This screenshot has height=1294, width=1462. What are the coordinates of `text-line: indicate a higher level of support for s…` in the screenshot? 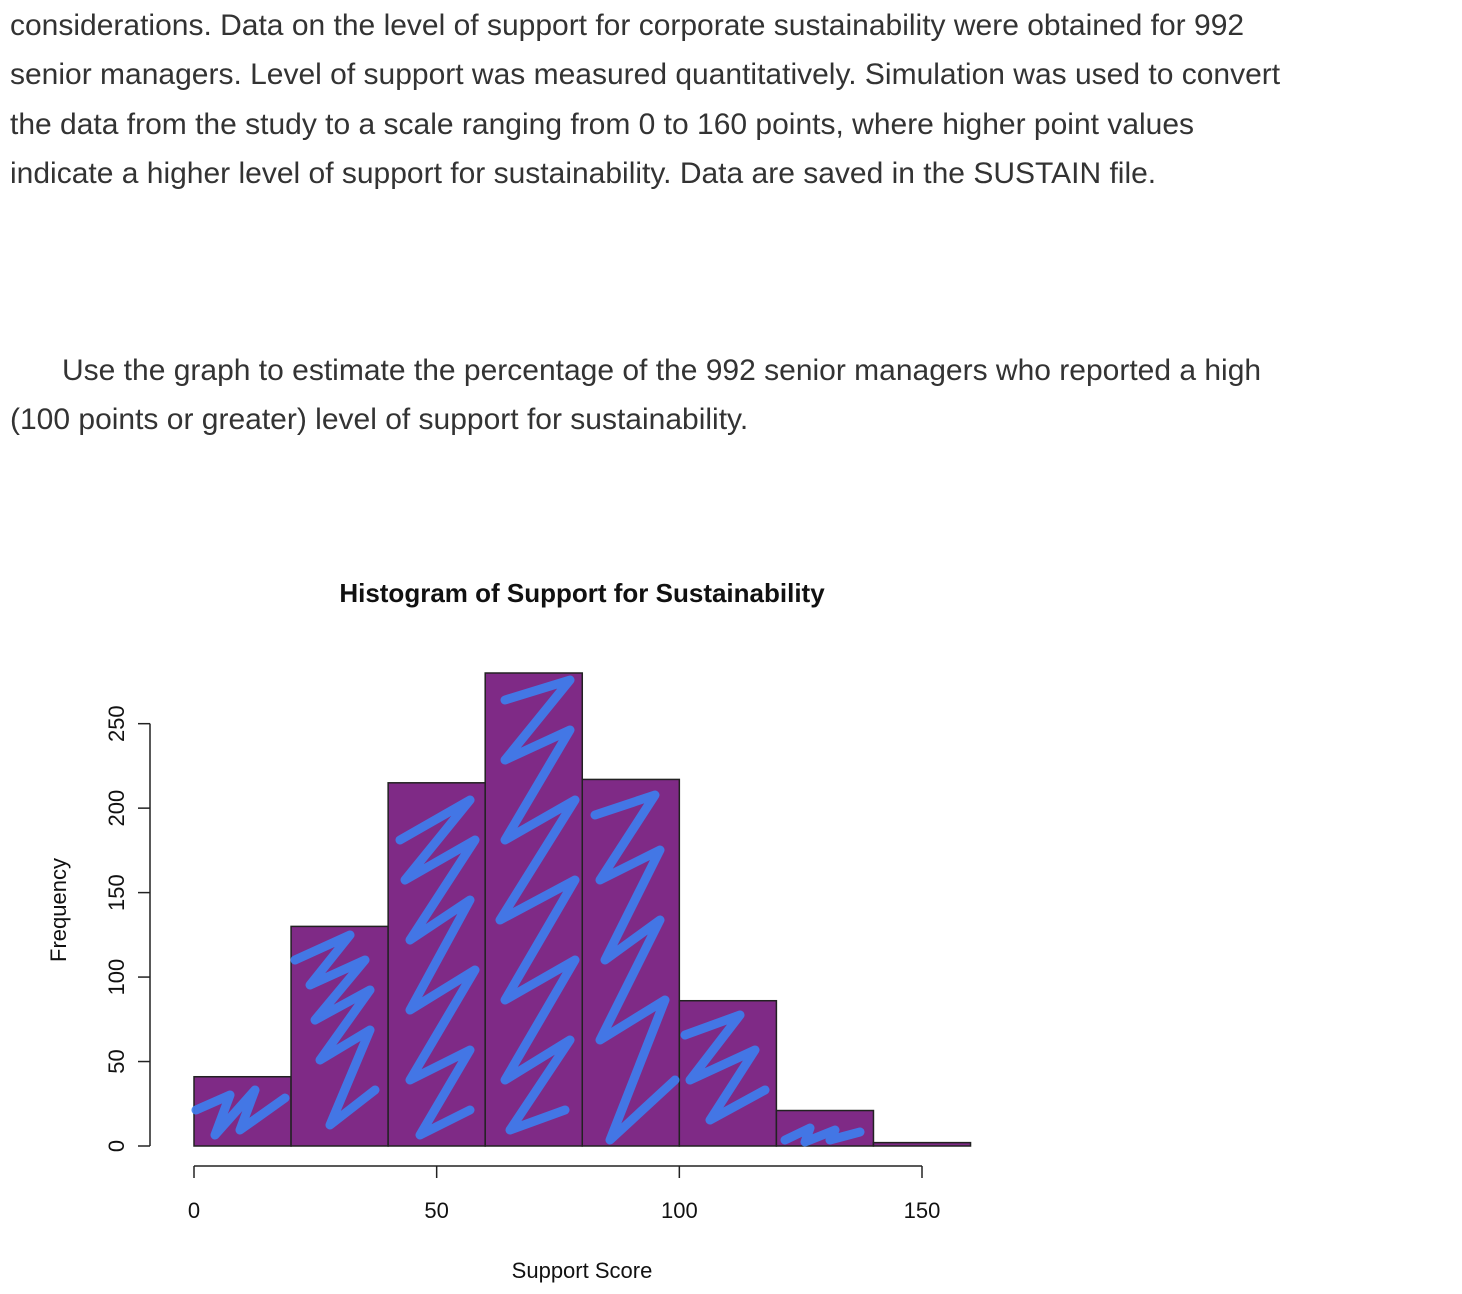 It's located at (583, 173).